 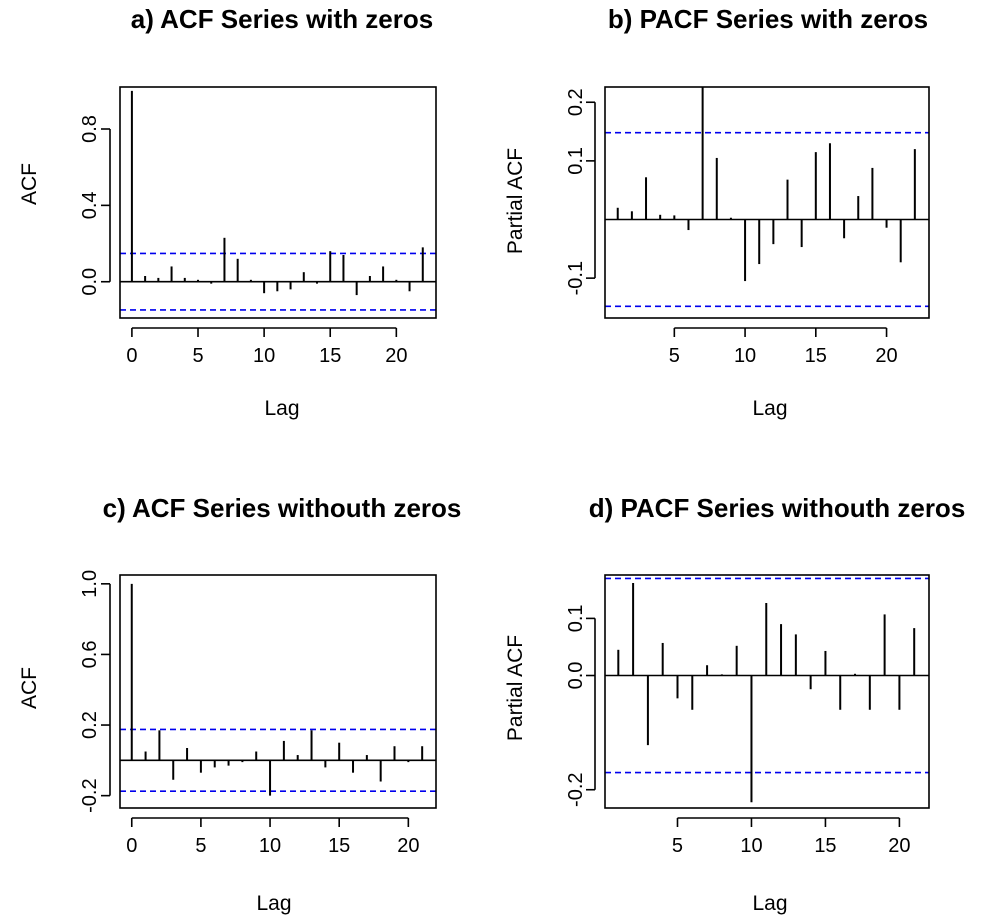 What do you see at coordinates (777, 508) in the screenshot?
I see `chart-title: d) PACF Series withouth zeros` at bounding box center [777, 508].